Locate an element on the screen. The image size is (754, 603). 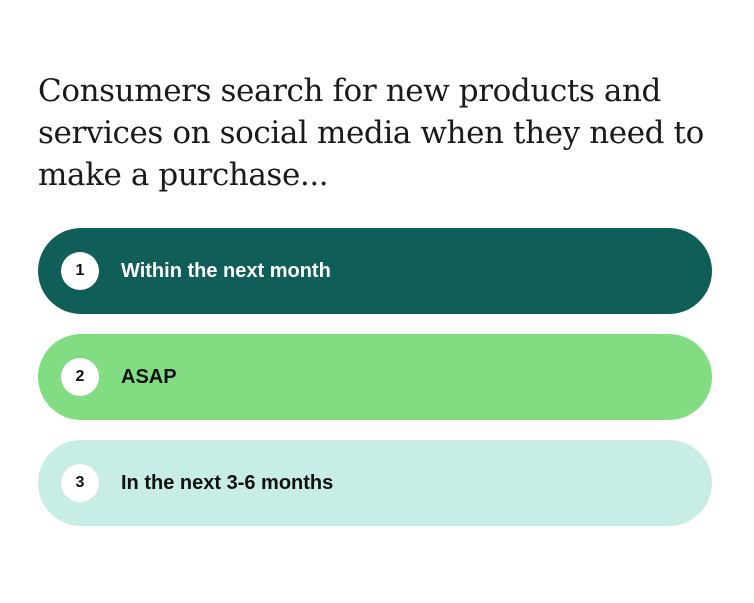
ranked-item-1: 1 Within the next month is located at coordinates (375, 271).